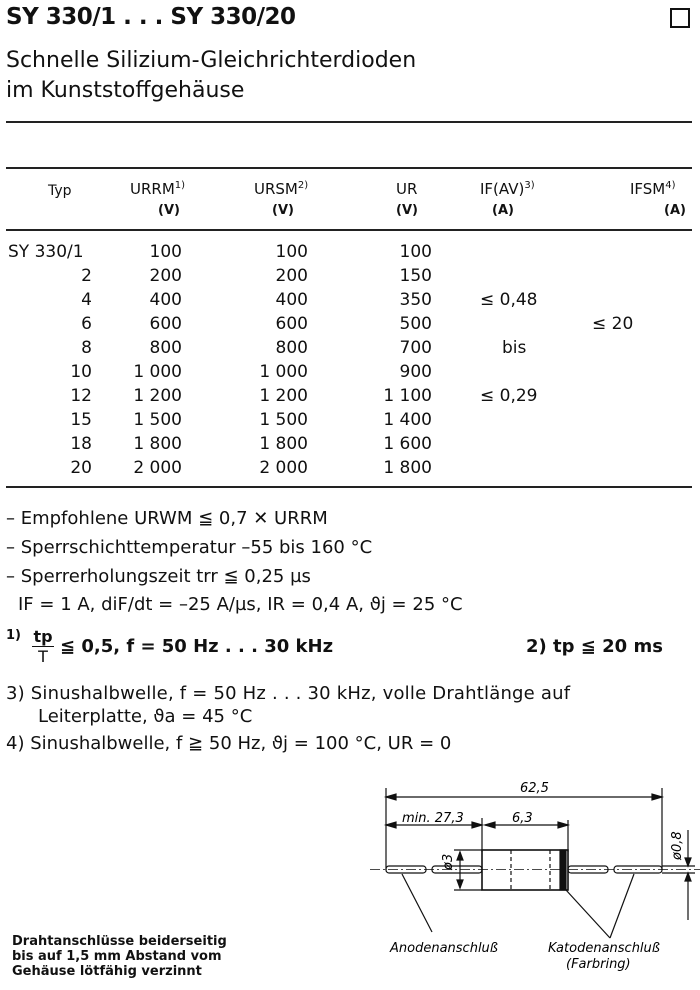 The image size is (700, 990). What do you see at coordinates (81, 396) in the screenshot?
I see `cell-typ: 12` at bounding box center [81, 396].